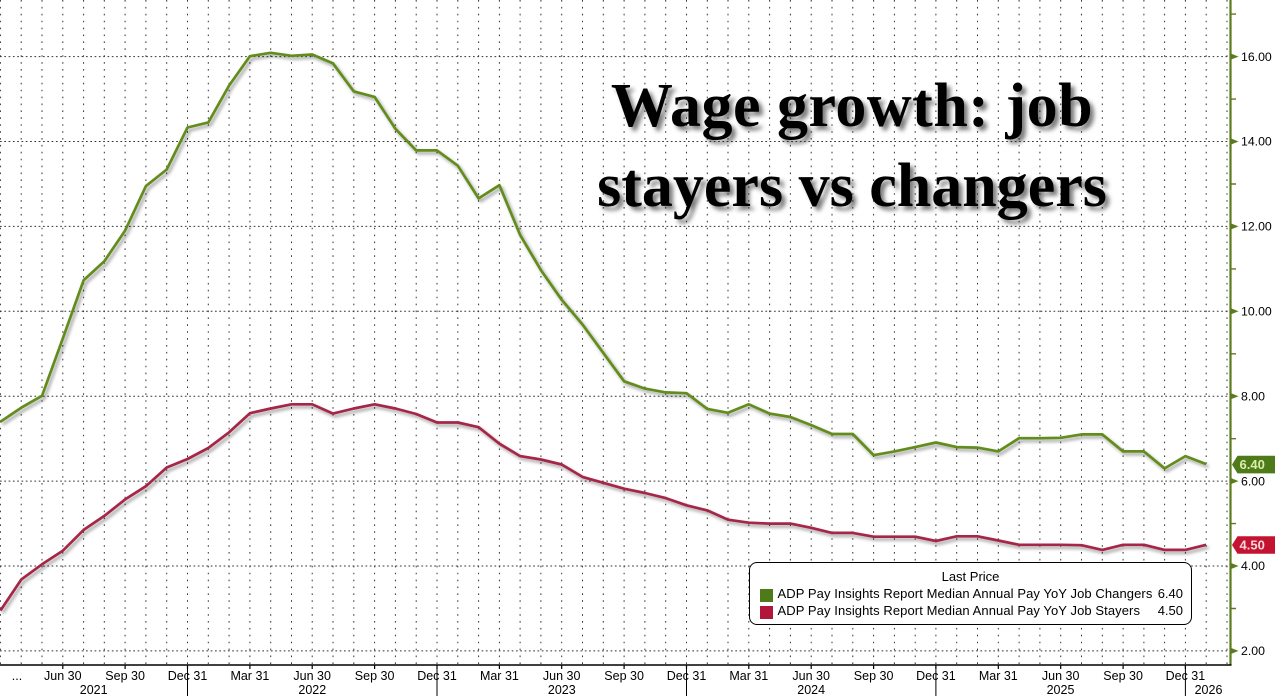 This screenshot has width=1275, height=696. I want to click on svg-text: 16.00, so click(1256, 57).